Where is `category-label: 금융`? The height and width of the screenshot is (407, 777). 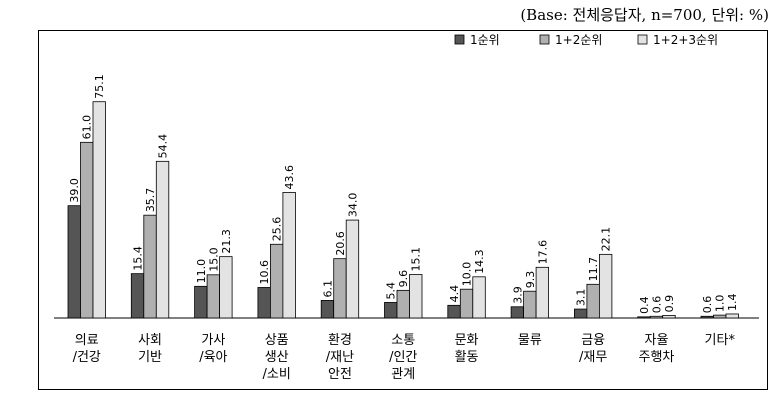
category-label: 금융 is located at coordinates (593, 340).